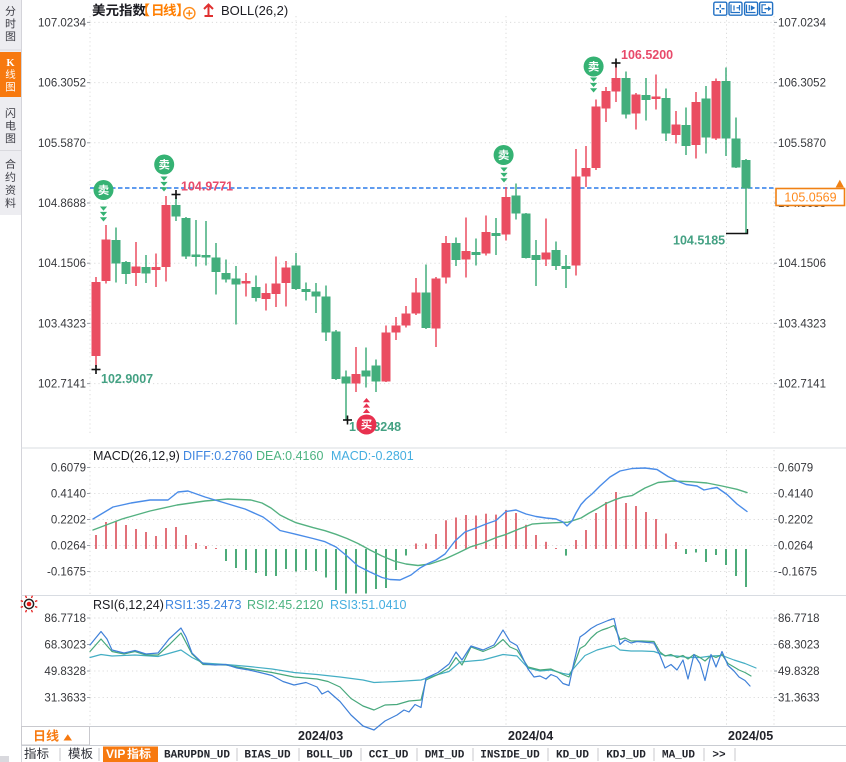 The image size is (846, 762). What do you see at coordinates (626, 756) in the screenshot?
I see `svg-text: KDJ_UD` at bounding box center [626, 756].